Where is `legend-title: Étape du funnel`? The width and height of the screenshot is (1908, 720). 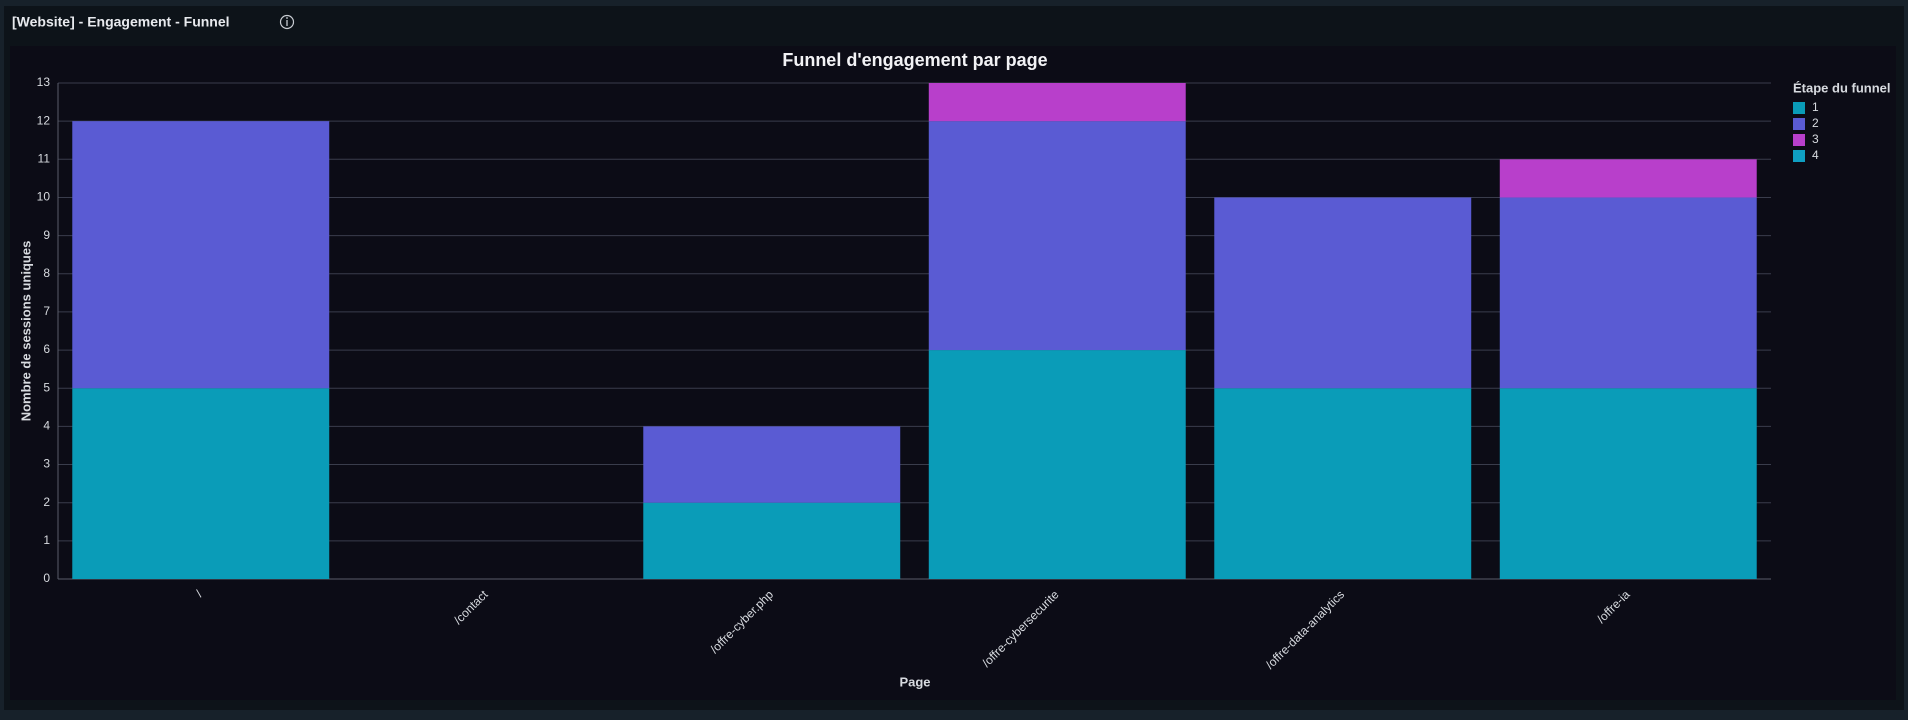
legend-title: Étape du funnel is located at coordinates (1842, 87).